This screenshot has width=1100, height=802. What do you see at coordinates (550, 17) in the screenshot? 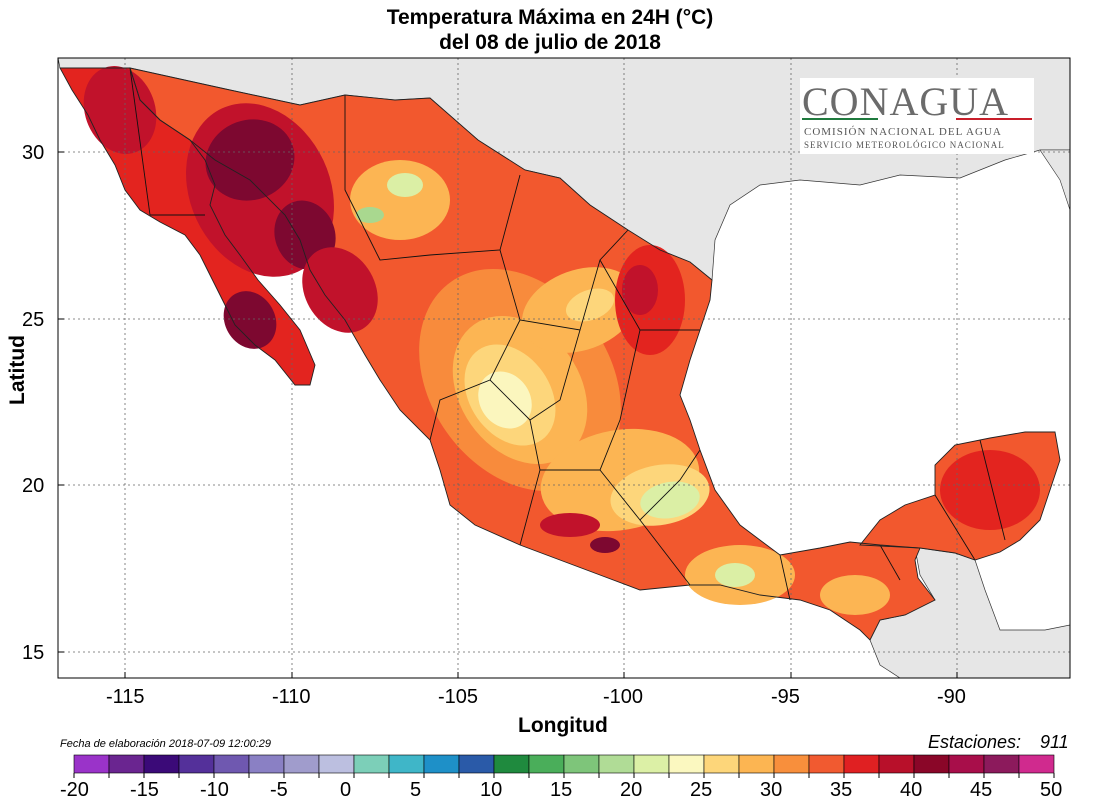
I see `chart-title: Temperatura Máxima en 24H (°C)` at bounding box center [550, 17].